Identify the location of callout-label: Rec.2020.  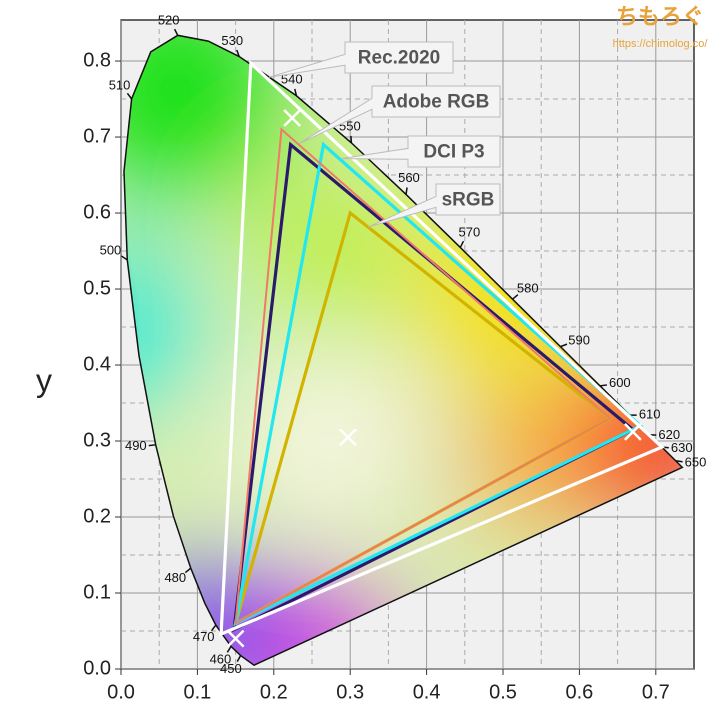
(399, 58).